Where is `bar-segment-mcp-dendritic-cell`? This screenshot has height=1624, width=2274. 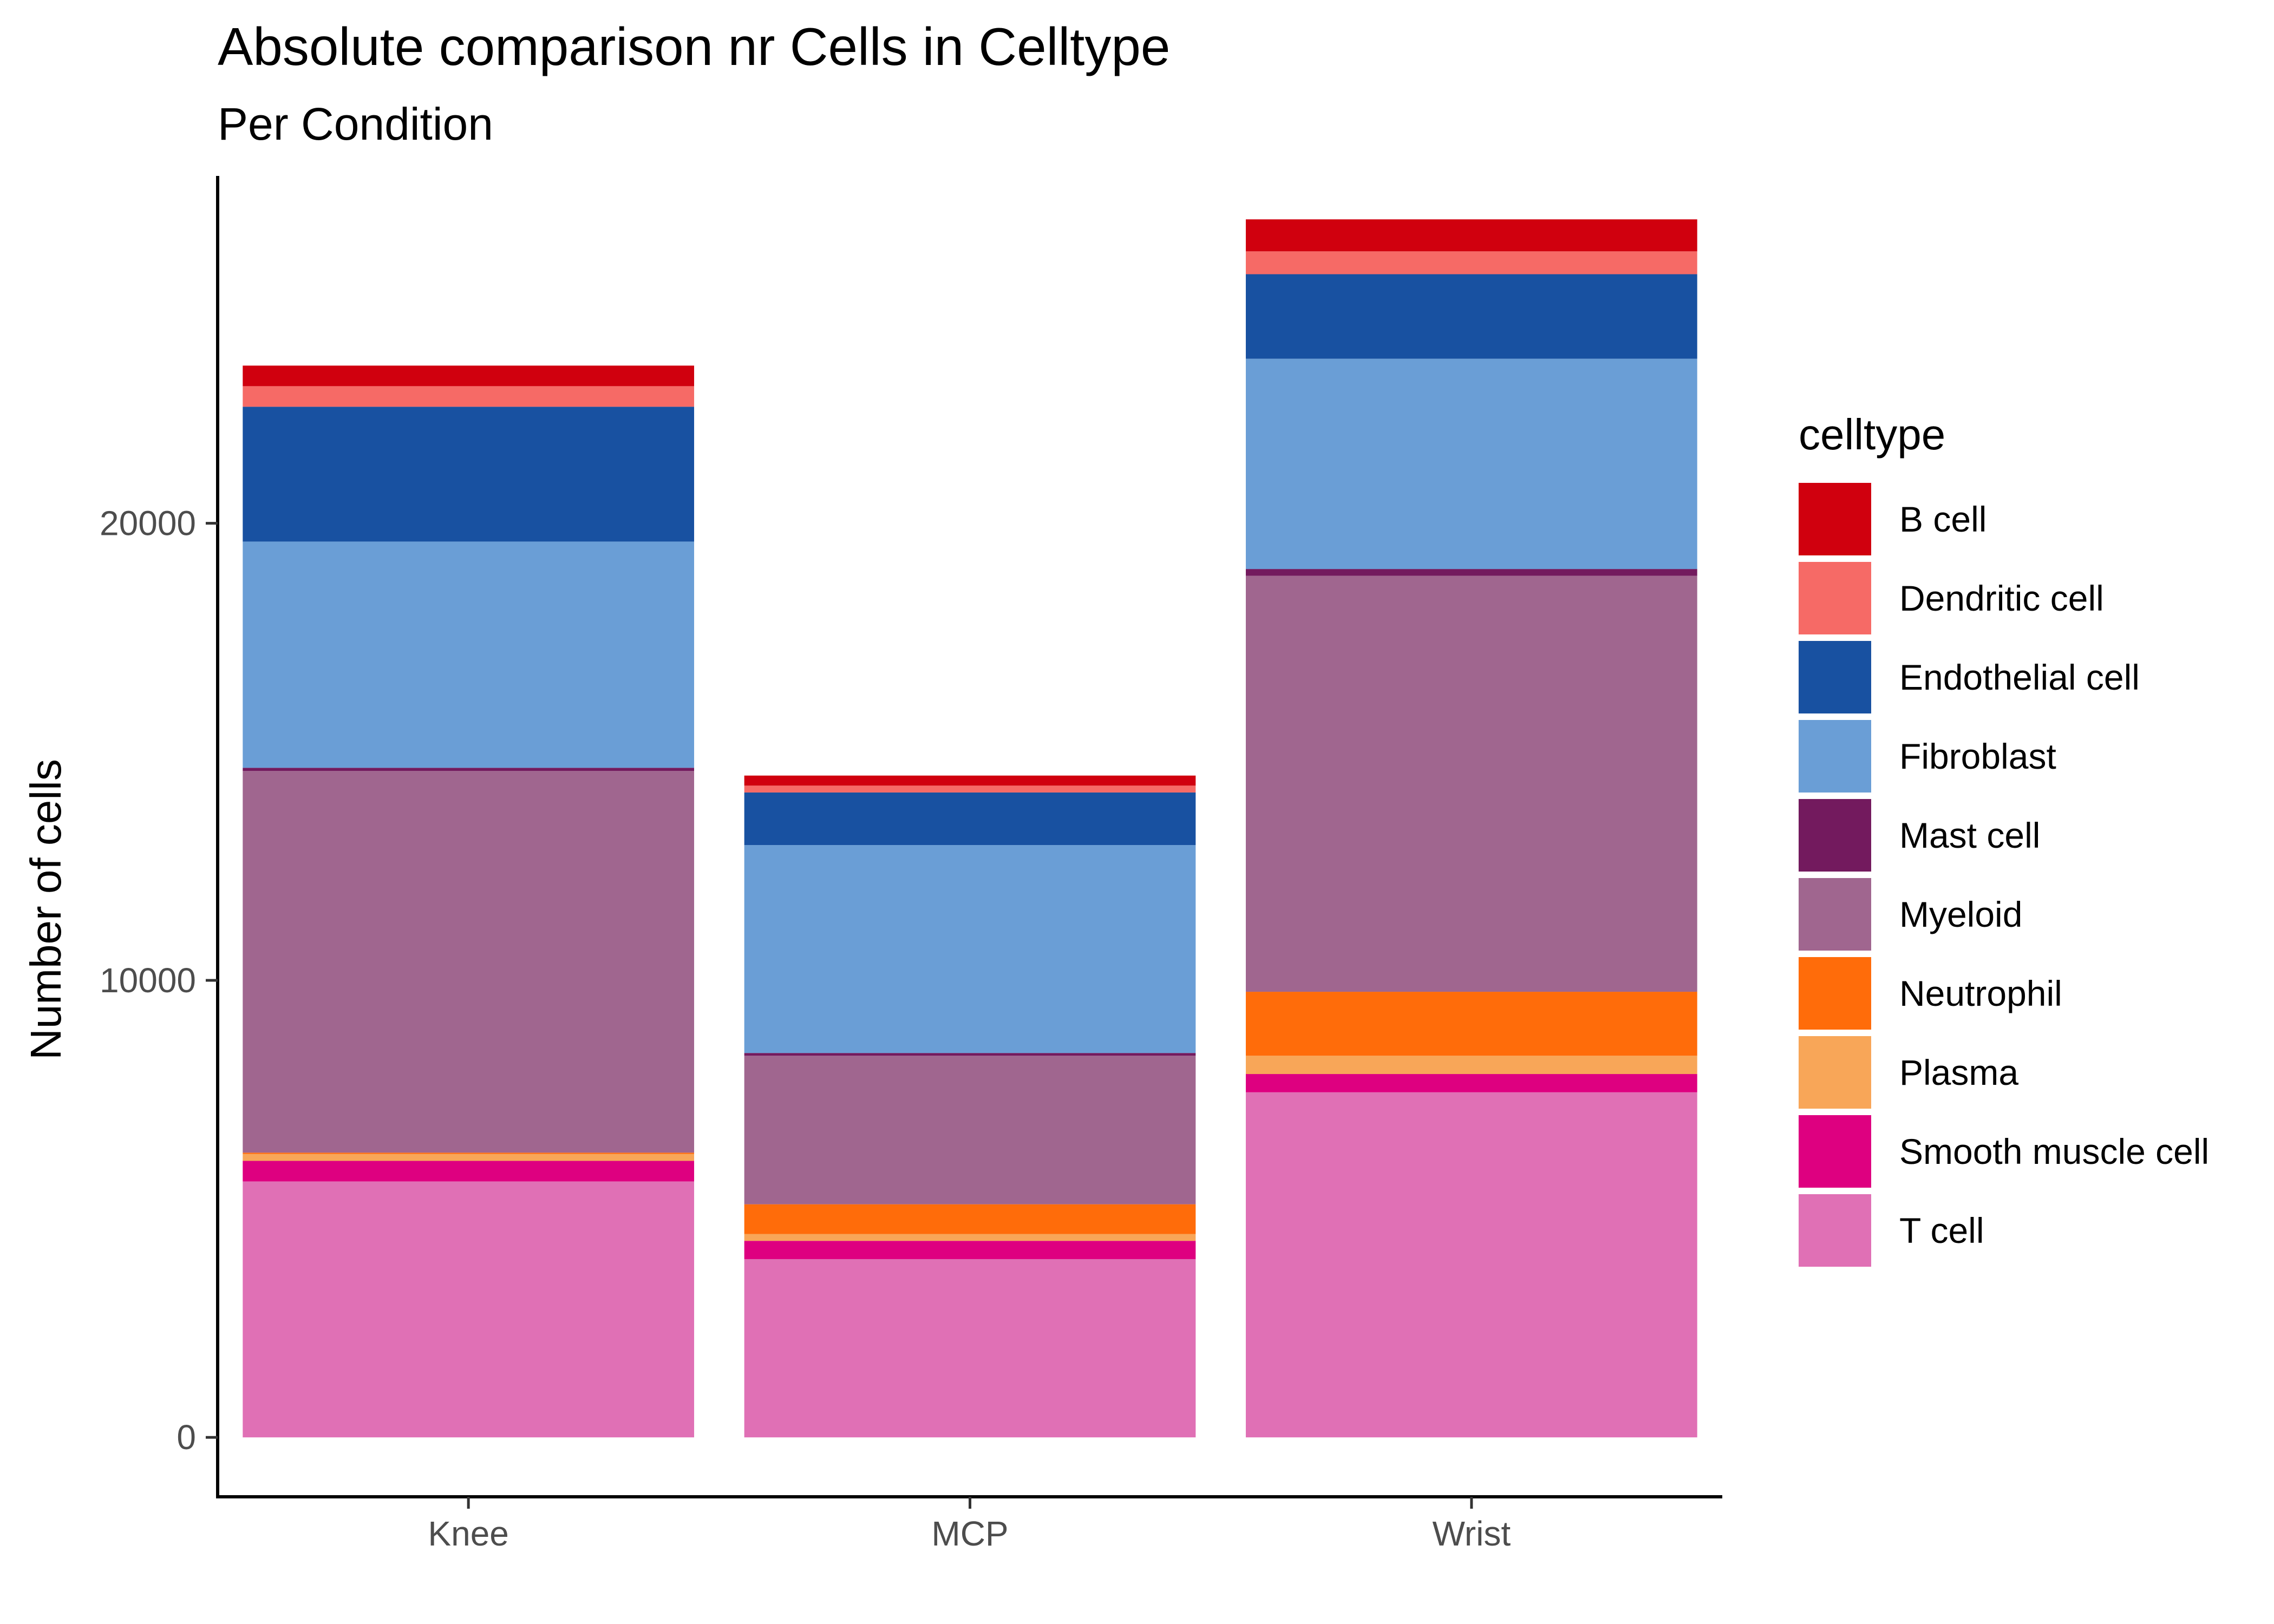
bar-segment-mcp-dendritic-cell is located at coordinates (970, 789).